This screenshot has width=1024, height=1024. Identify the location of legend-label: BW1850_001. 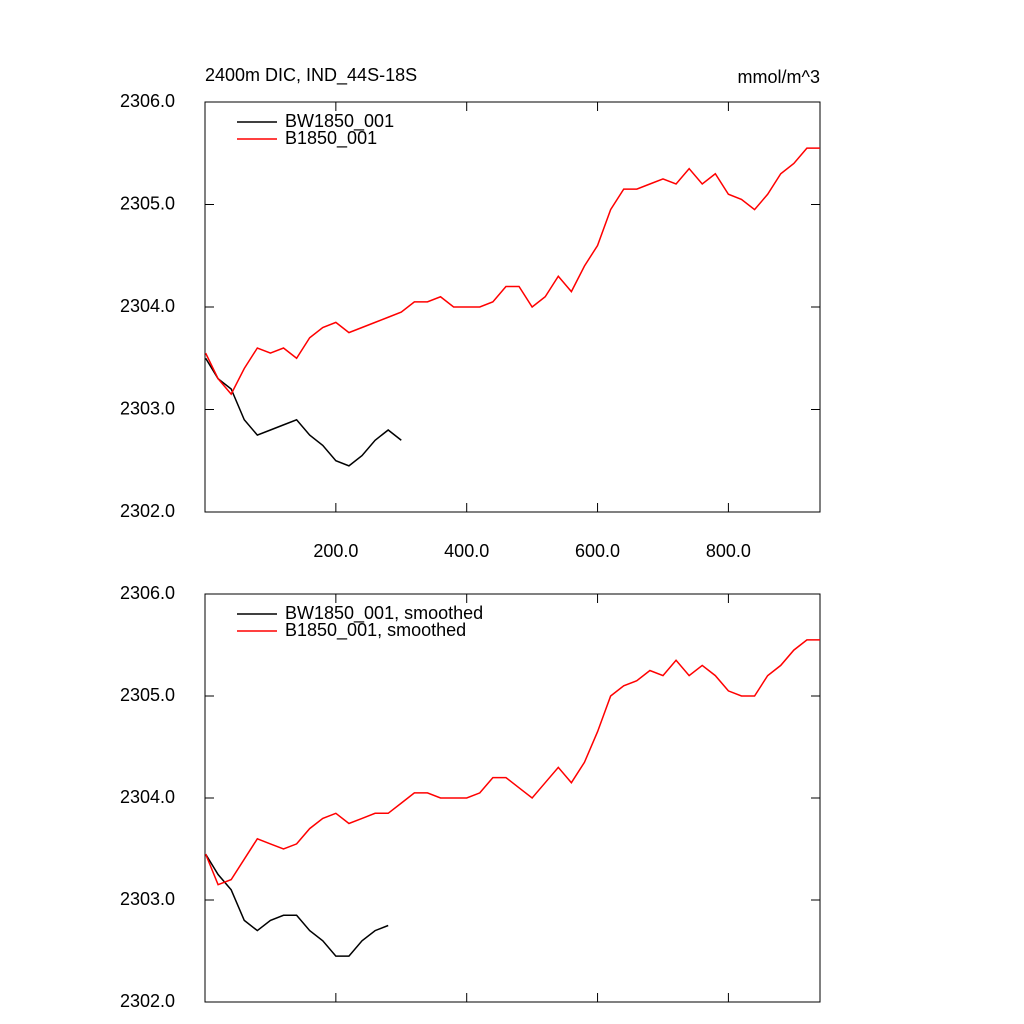
(339, 121).